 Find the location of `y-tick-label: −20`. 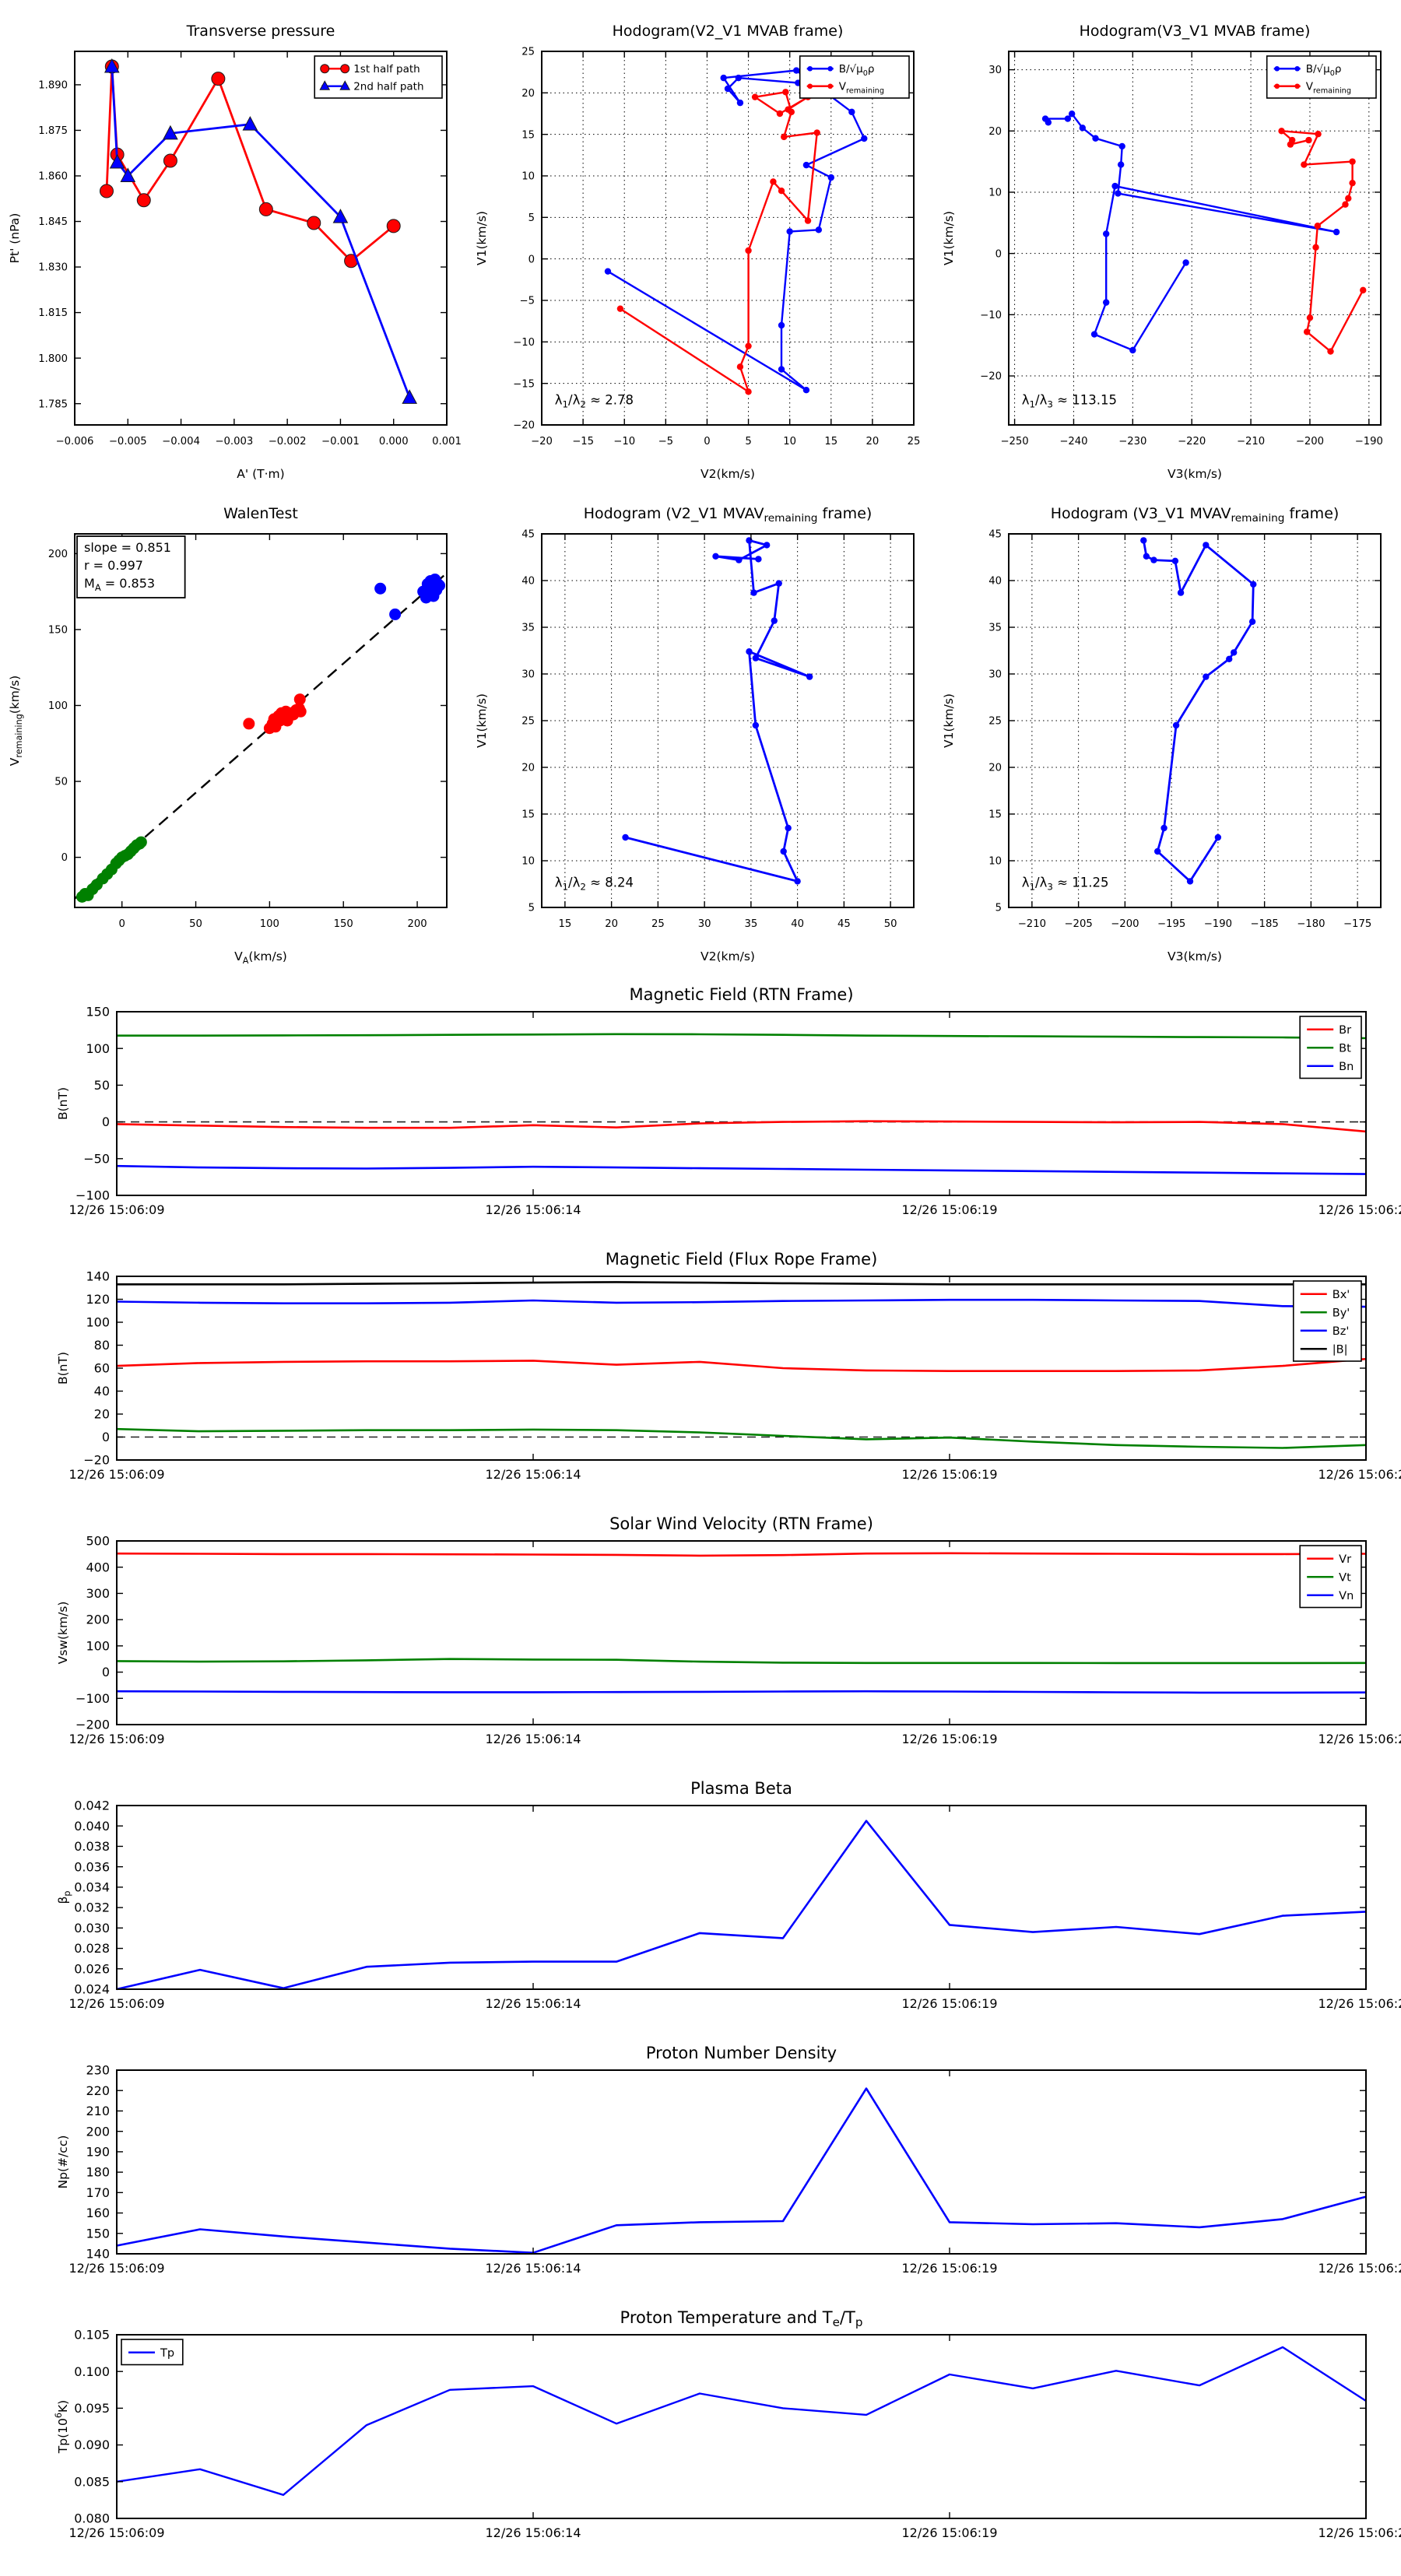

y-tick-label: −20 is located at coordinates (991, 377).